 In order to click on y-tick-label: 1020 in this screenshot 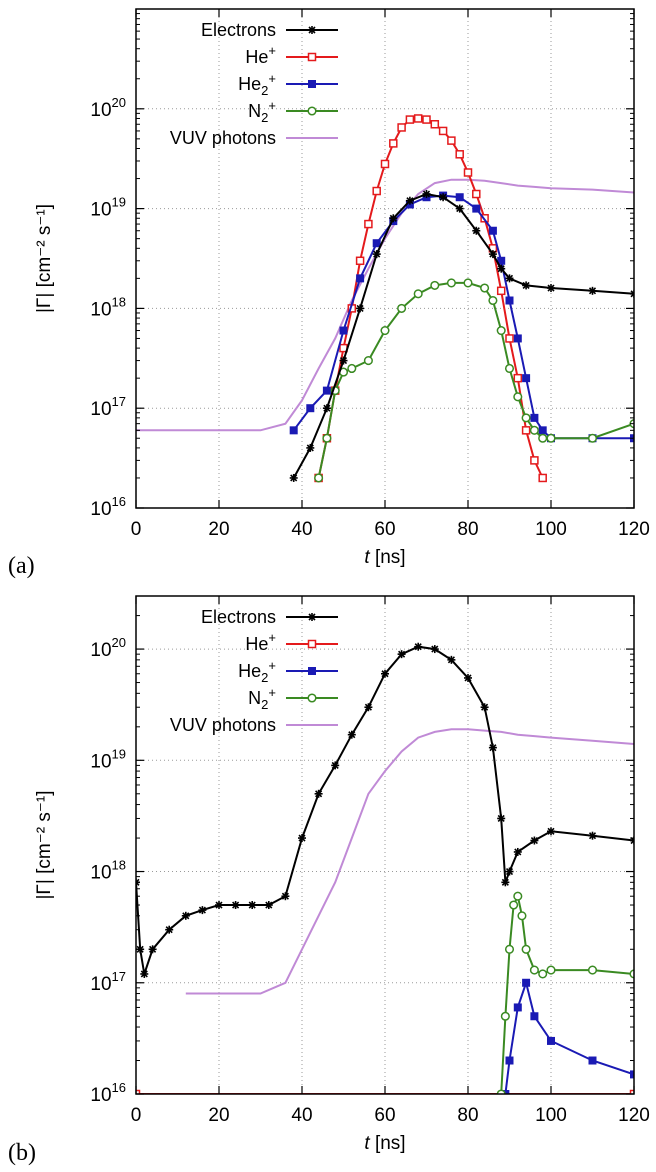, I will do `click(108, 648)`.